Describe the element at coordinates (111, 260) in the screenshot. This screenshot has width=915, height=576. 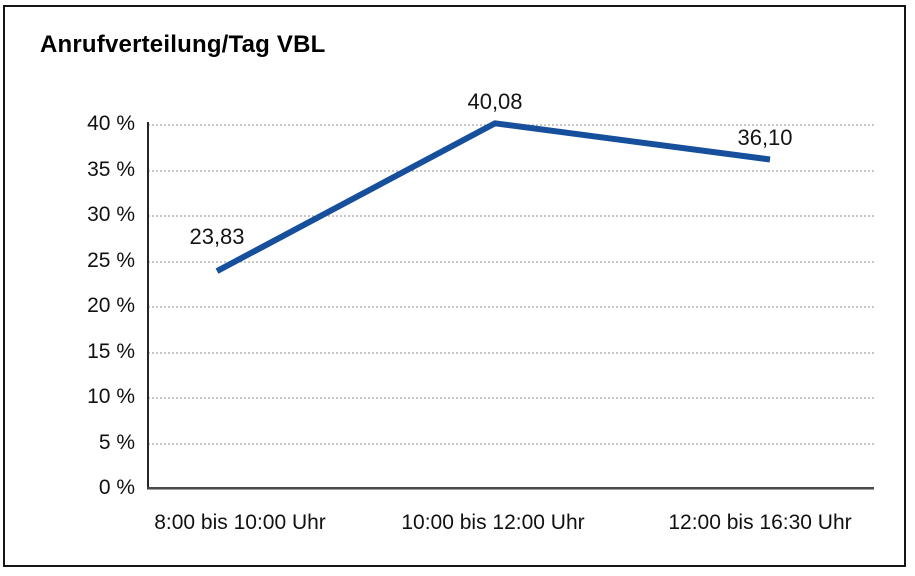
I see `y-axis-tick-label: 25 %` at that location.